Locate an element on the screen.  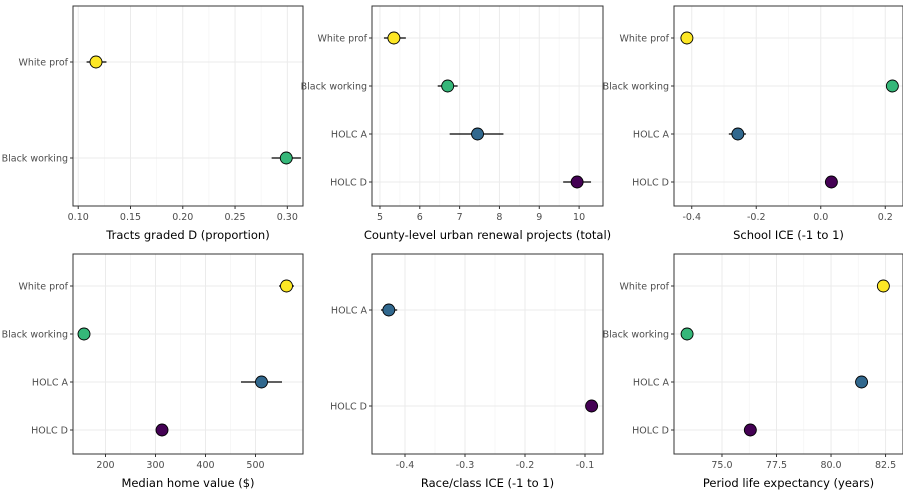
x-axis-title: Tracts graded D (proportion) is located at coordinates (187, 235).